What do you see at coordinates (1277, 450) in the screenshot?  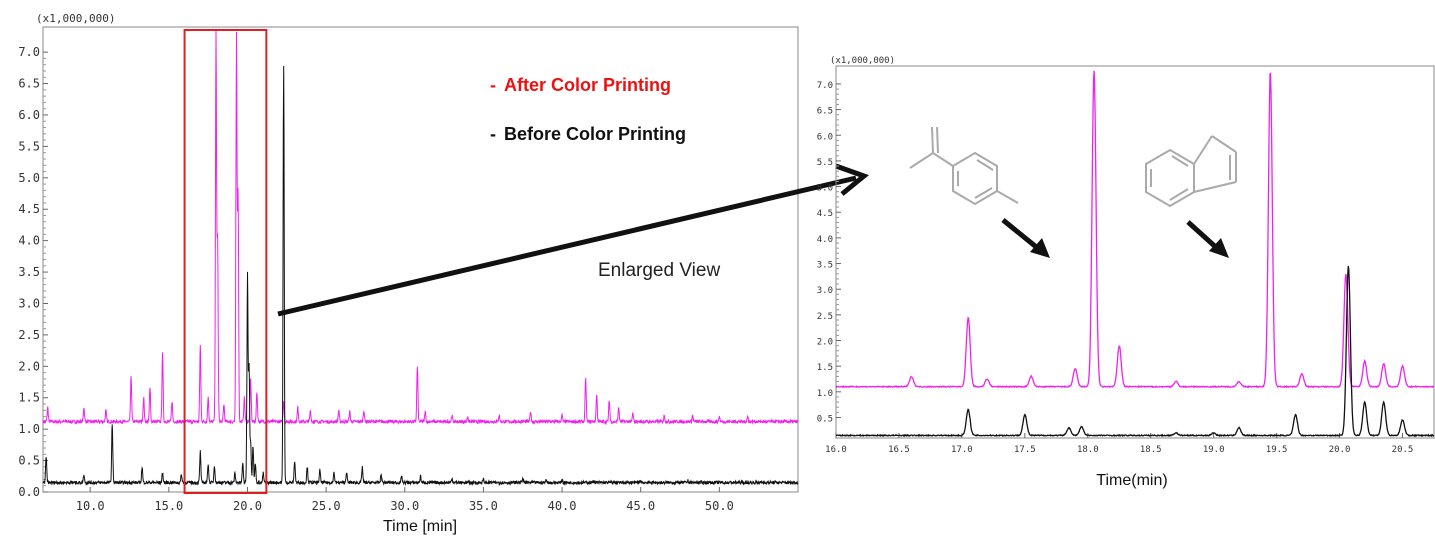 I see `x-tick-label: 19.5` at bounding box center [1277, 450].